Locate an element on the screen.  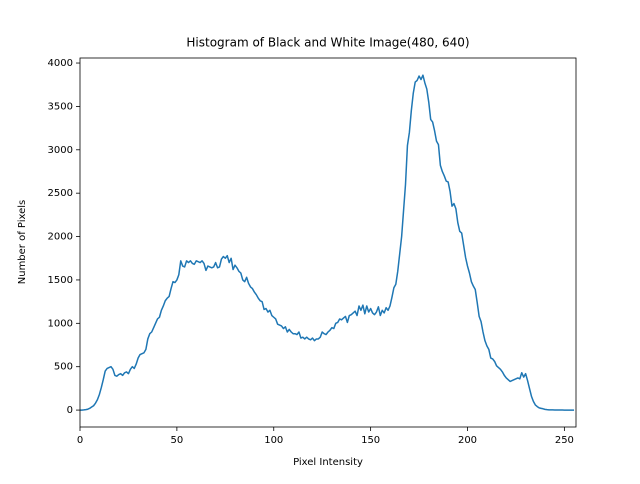
y-tick-label: 2500 is located at coordinates (60, 193).